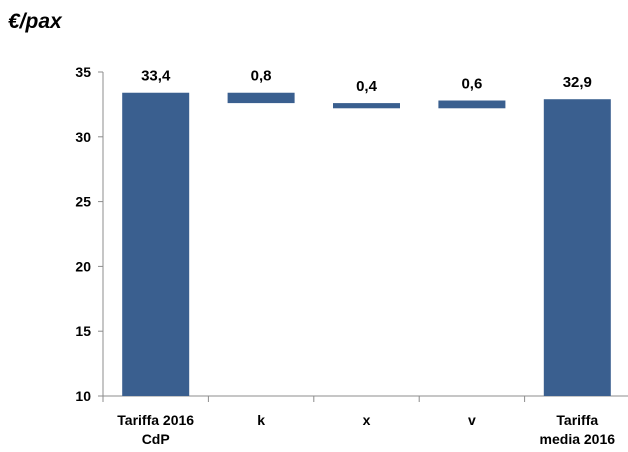  I want to click on category-label: Tariffa, so click(577, 420).